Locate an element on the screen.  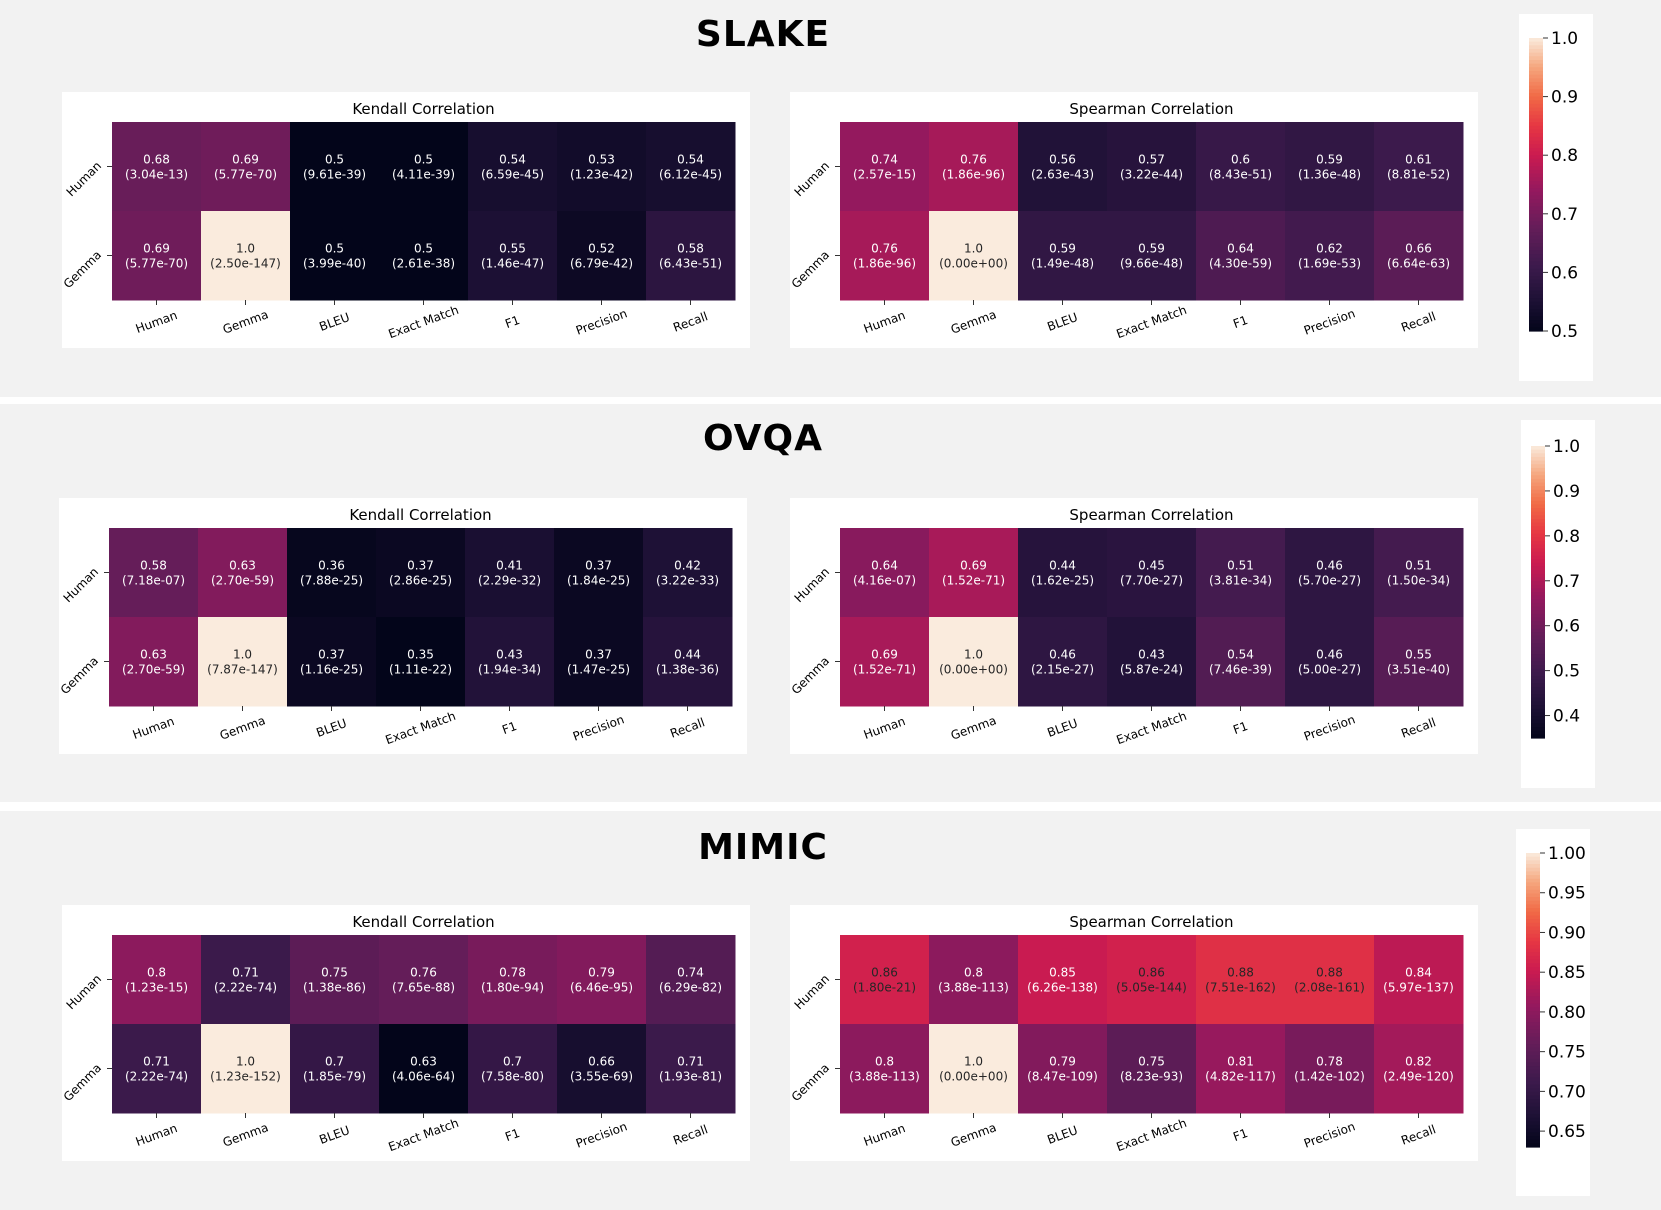
cell-value-label: 0.59 is located at coordinates (1062, 249).